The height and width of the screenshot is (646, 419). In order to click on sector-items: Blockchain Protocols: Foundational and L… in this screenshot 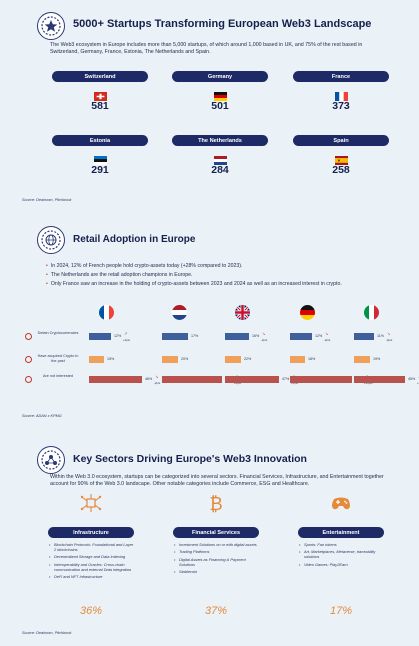, I will do `click(91, 561)`.